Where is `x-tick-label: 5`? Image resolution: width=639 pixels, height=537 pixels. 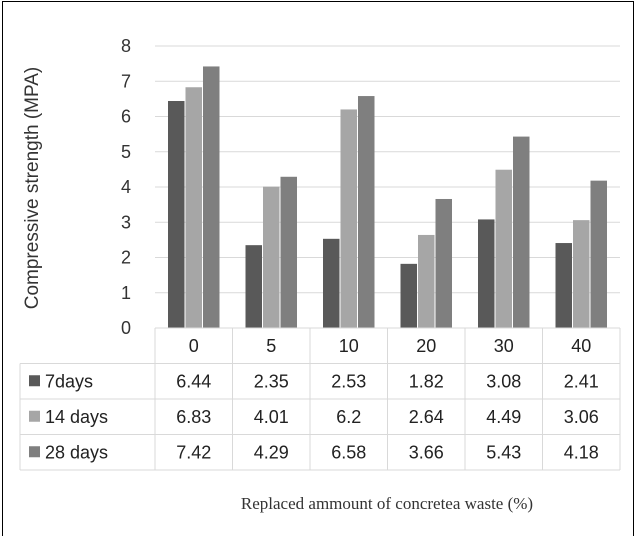
x-tick-label: 5 is located at coordinates (271, 346).